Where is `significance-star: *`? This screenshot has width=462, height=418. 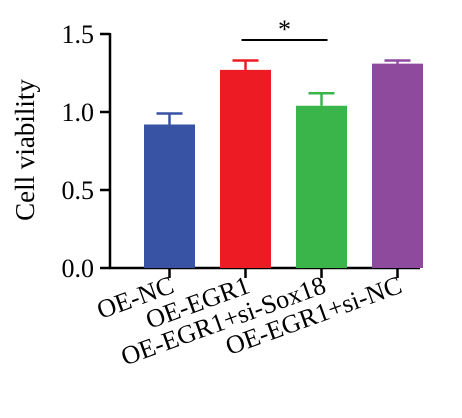
significance-star: * is located at coordinates (284, 29).